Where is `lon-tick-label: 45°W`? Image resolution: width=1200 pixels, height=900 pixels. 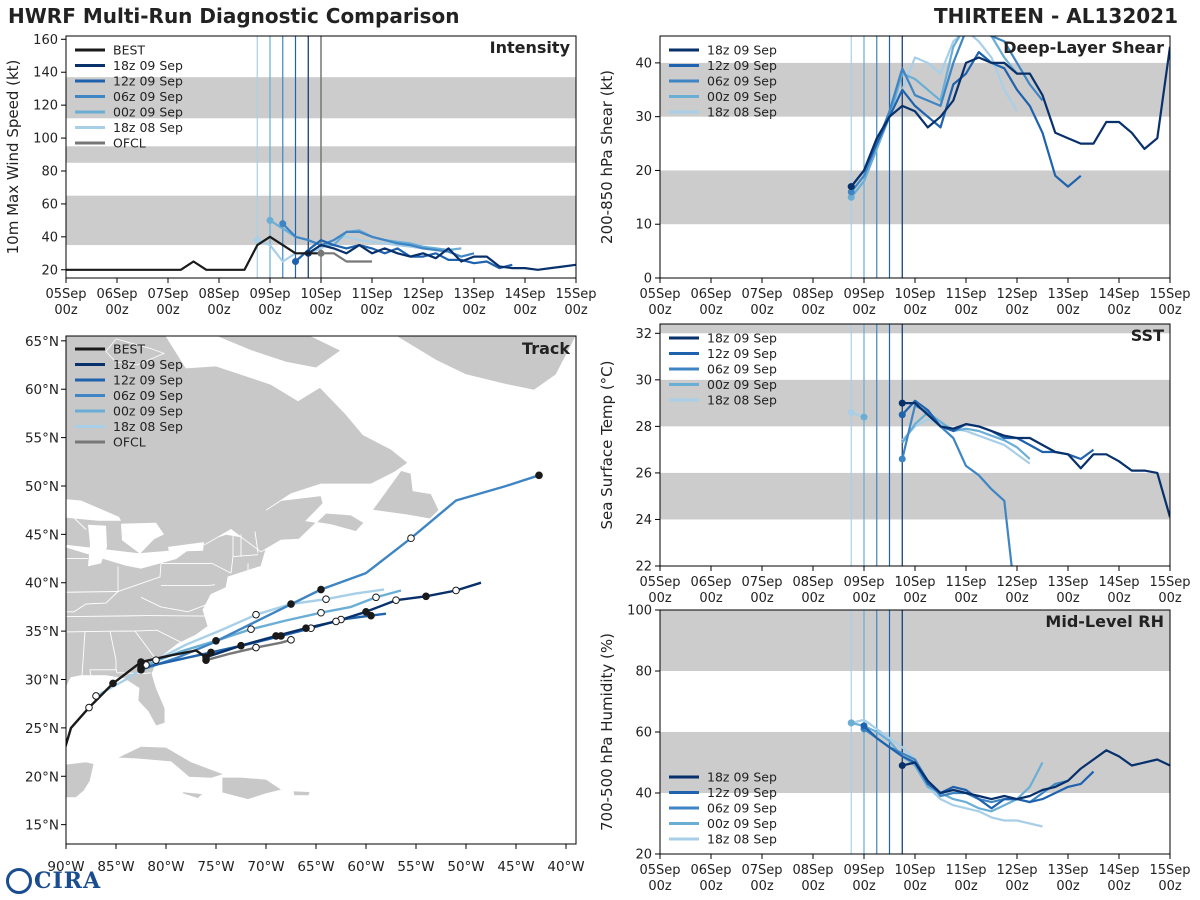
lon-tick-label: 45°W is located at coordinates (515, 867).